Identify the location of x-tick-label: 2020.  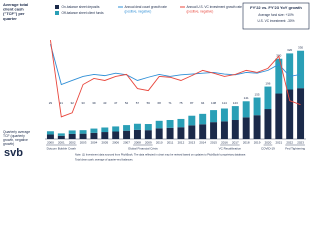
(268, 142).